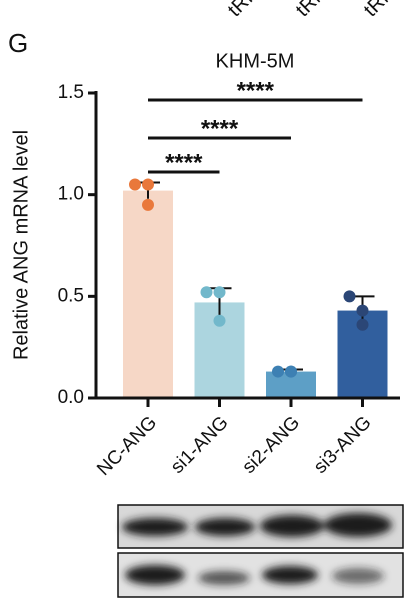  What do you see at coordinates (241, 10) in the screenshot?
I see `header-fragment: tRI` at bounding box center [241, 10].